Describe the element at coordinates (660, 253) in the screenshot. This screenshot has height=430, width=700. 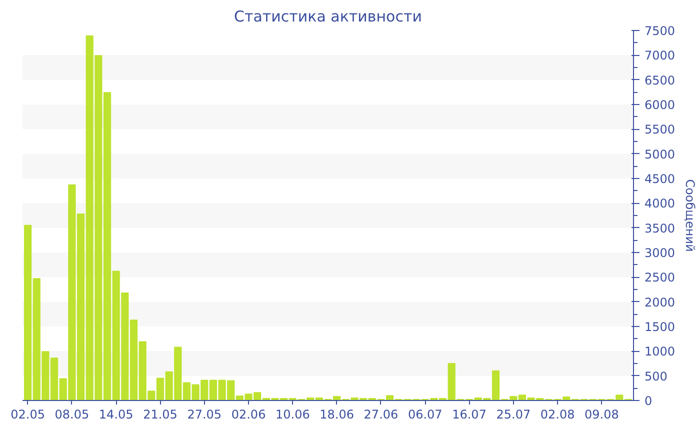
I see `y-tick-label: 3000` at that location.